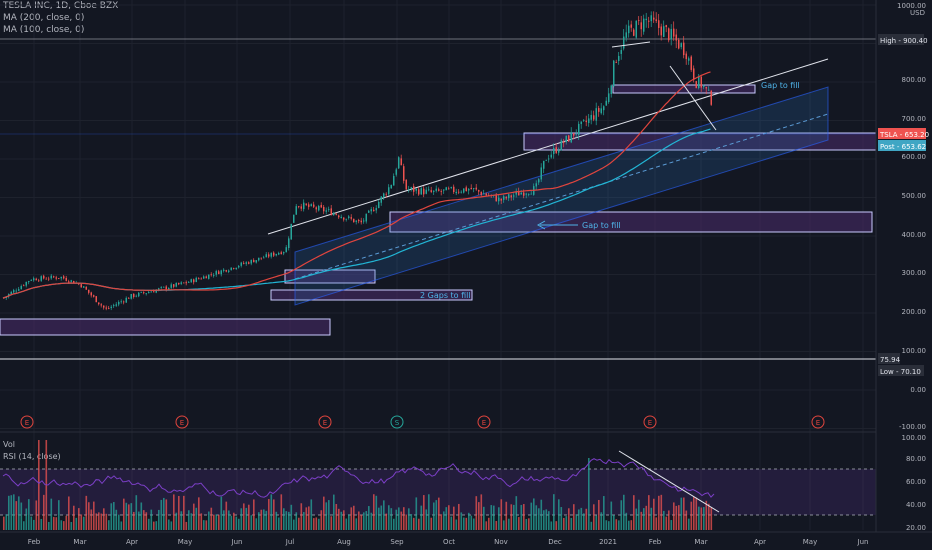 This screenshot has height=550, width=932. I want to click on rsi-trendline, so click(669, 481).